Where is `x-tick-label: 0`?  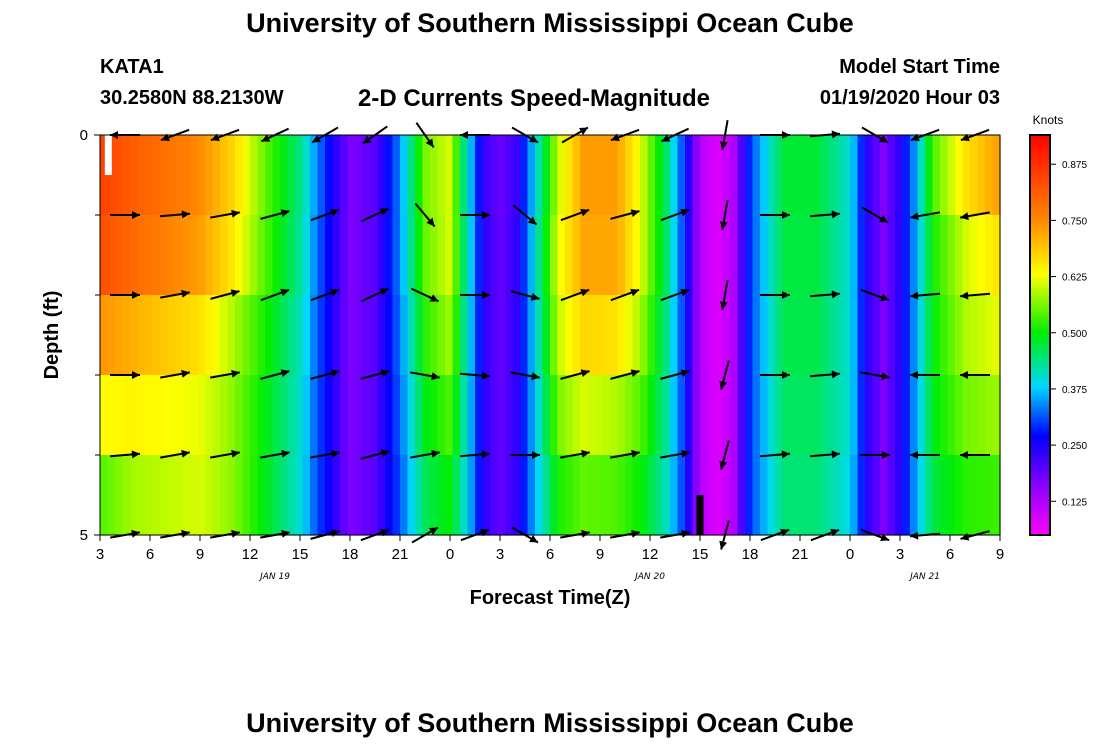 x-tick-label: 0 is located at coordinates (450, 554).